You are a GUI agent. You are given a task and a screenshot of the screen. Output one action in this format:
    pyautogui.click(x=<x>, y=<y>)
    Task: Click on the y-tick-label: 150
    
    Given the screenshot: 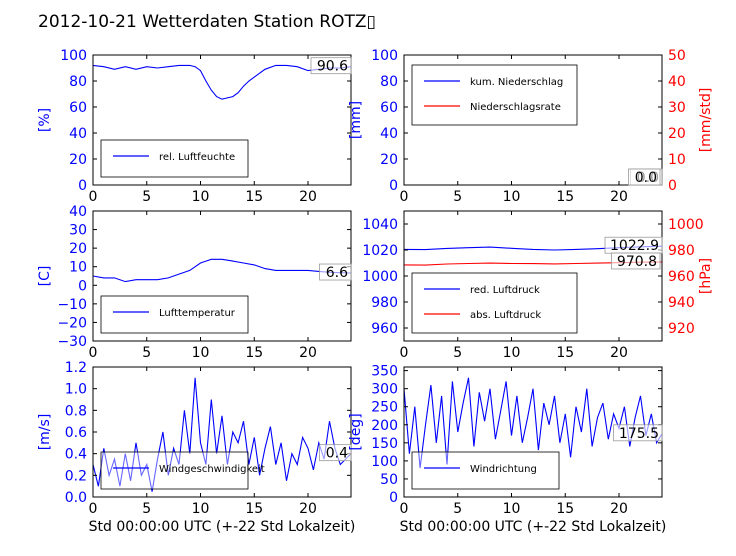 What is the action you would take?
    pyautogui.click(x=384, y=444)
    